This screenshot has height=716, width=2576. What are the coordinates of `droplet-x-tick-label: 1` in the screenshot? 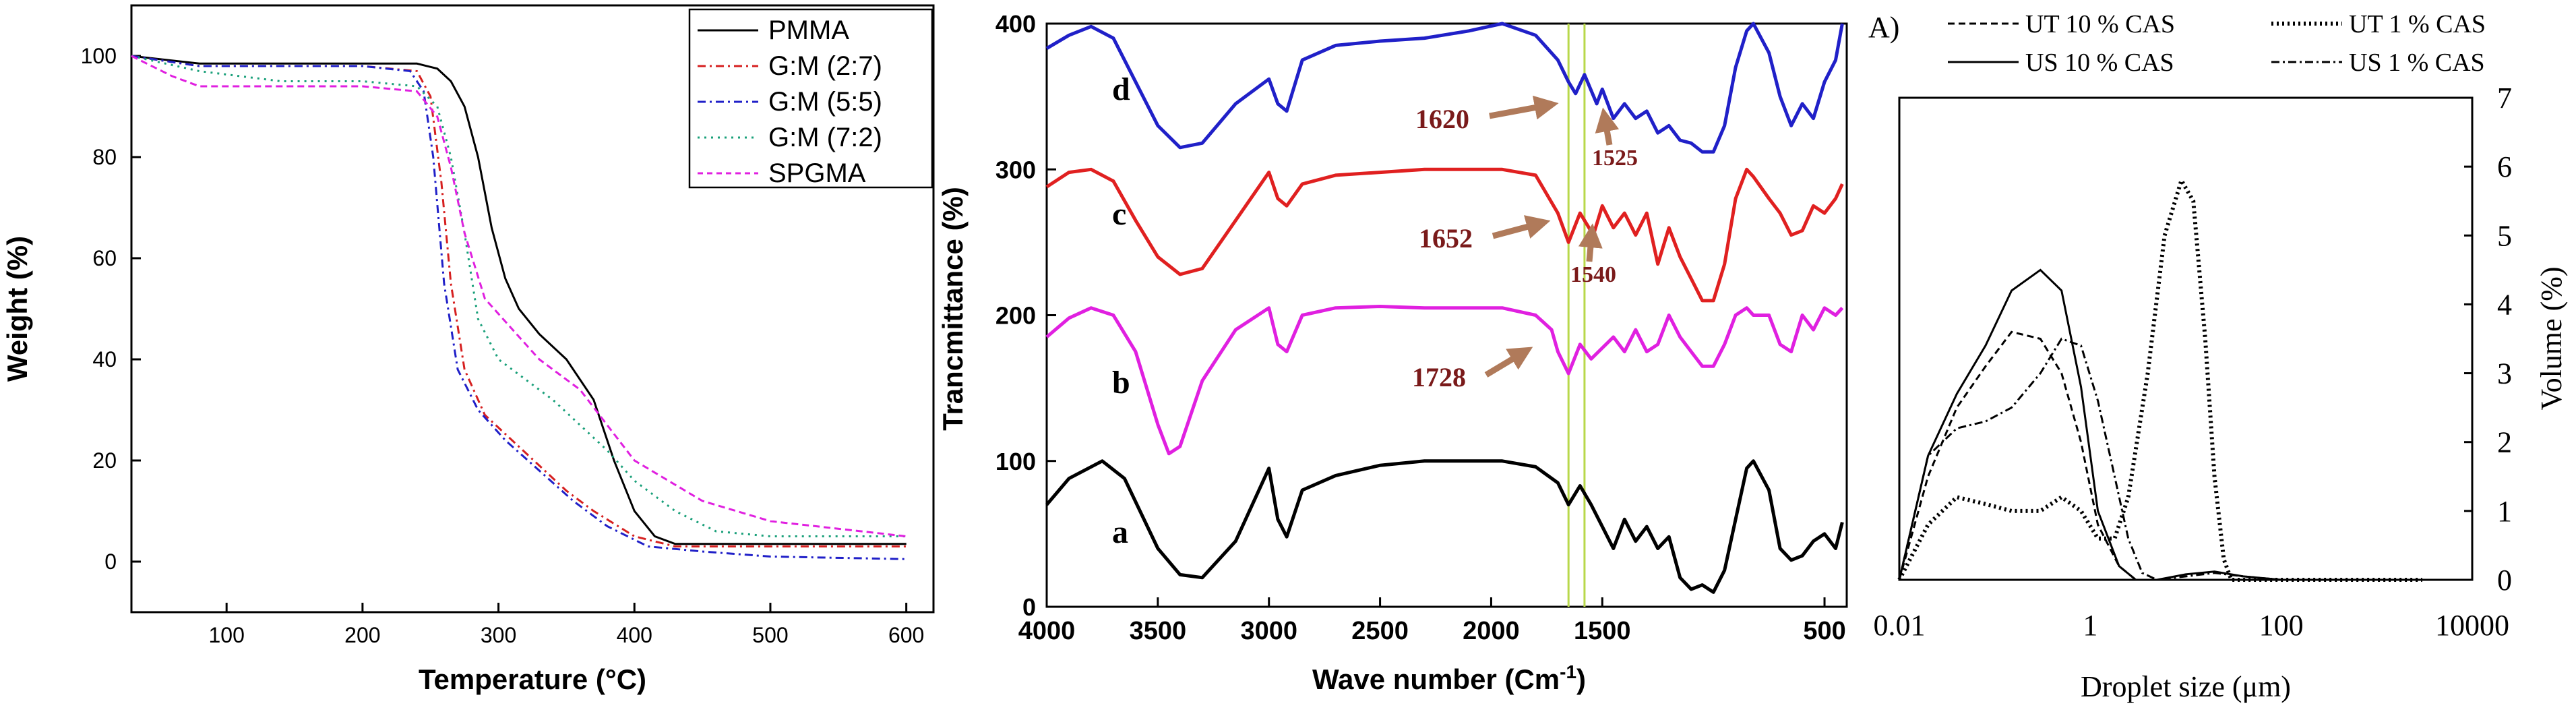 It's located at (2090, 625).